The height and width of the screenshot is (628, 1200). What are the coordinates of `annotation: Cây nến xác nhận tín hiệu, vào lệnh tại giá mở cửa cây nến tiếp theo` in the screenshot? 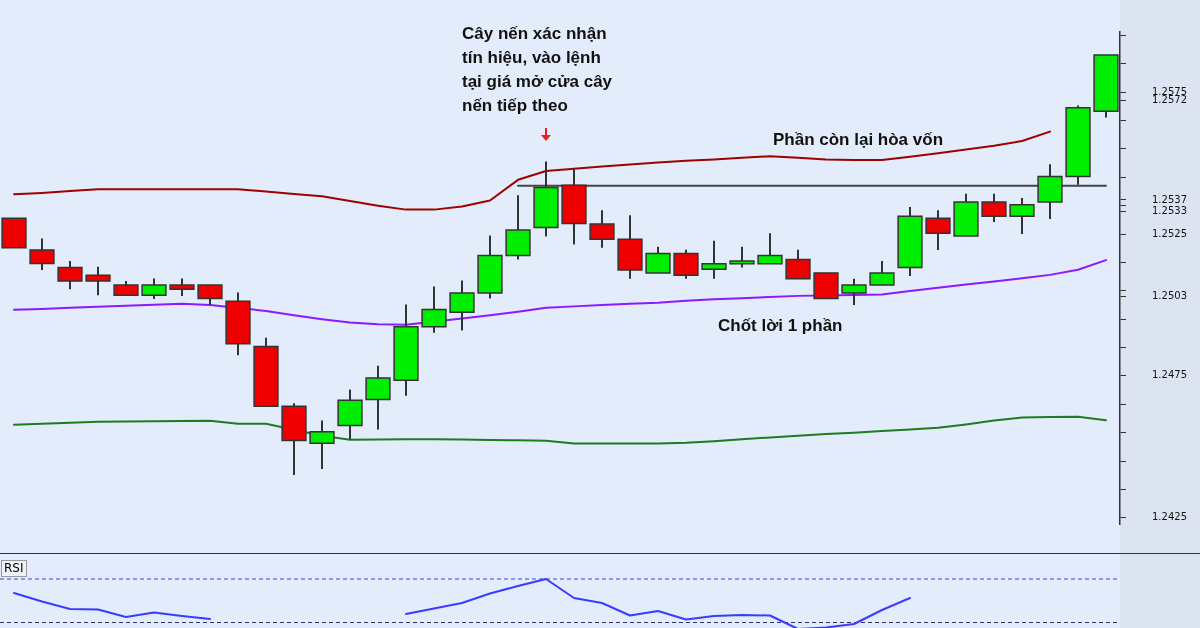 It's located at (537, 70).